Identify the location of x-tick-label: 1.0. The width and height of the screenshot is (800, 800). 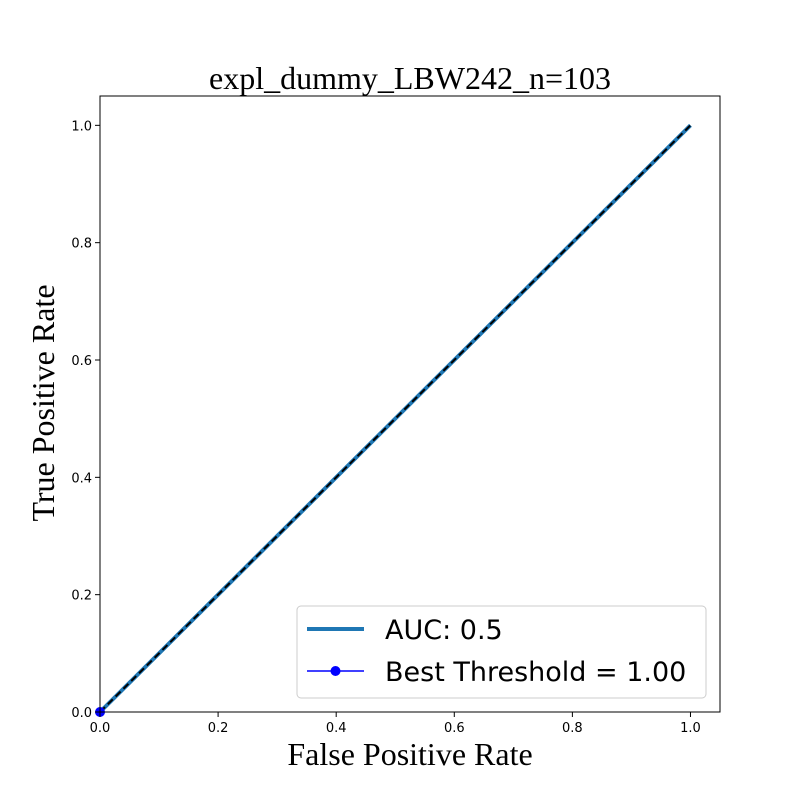
(690, 728).